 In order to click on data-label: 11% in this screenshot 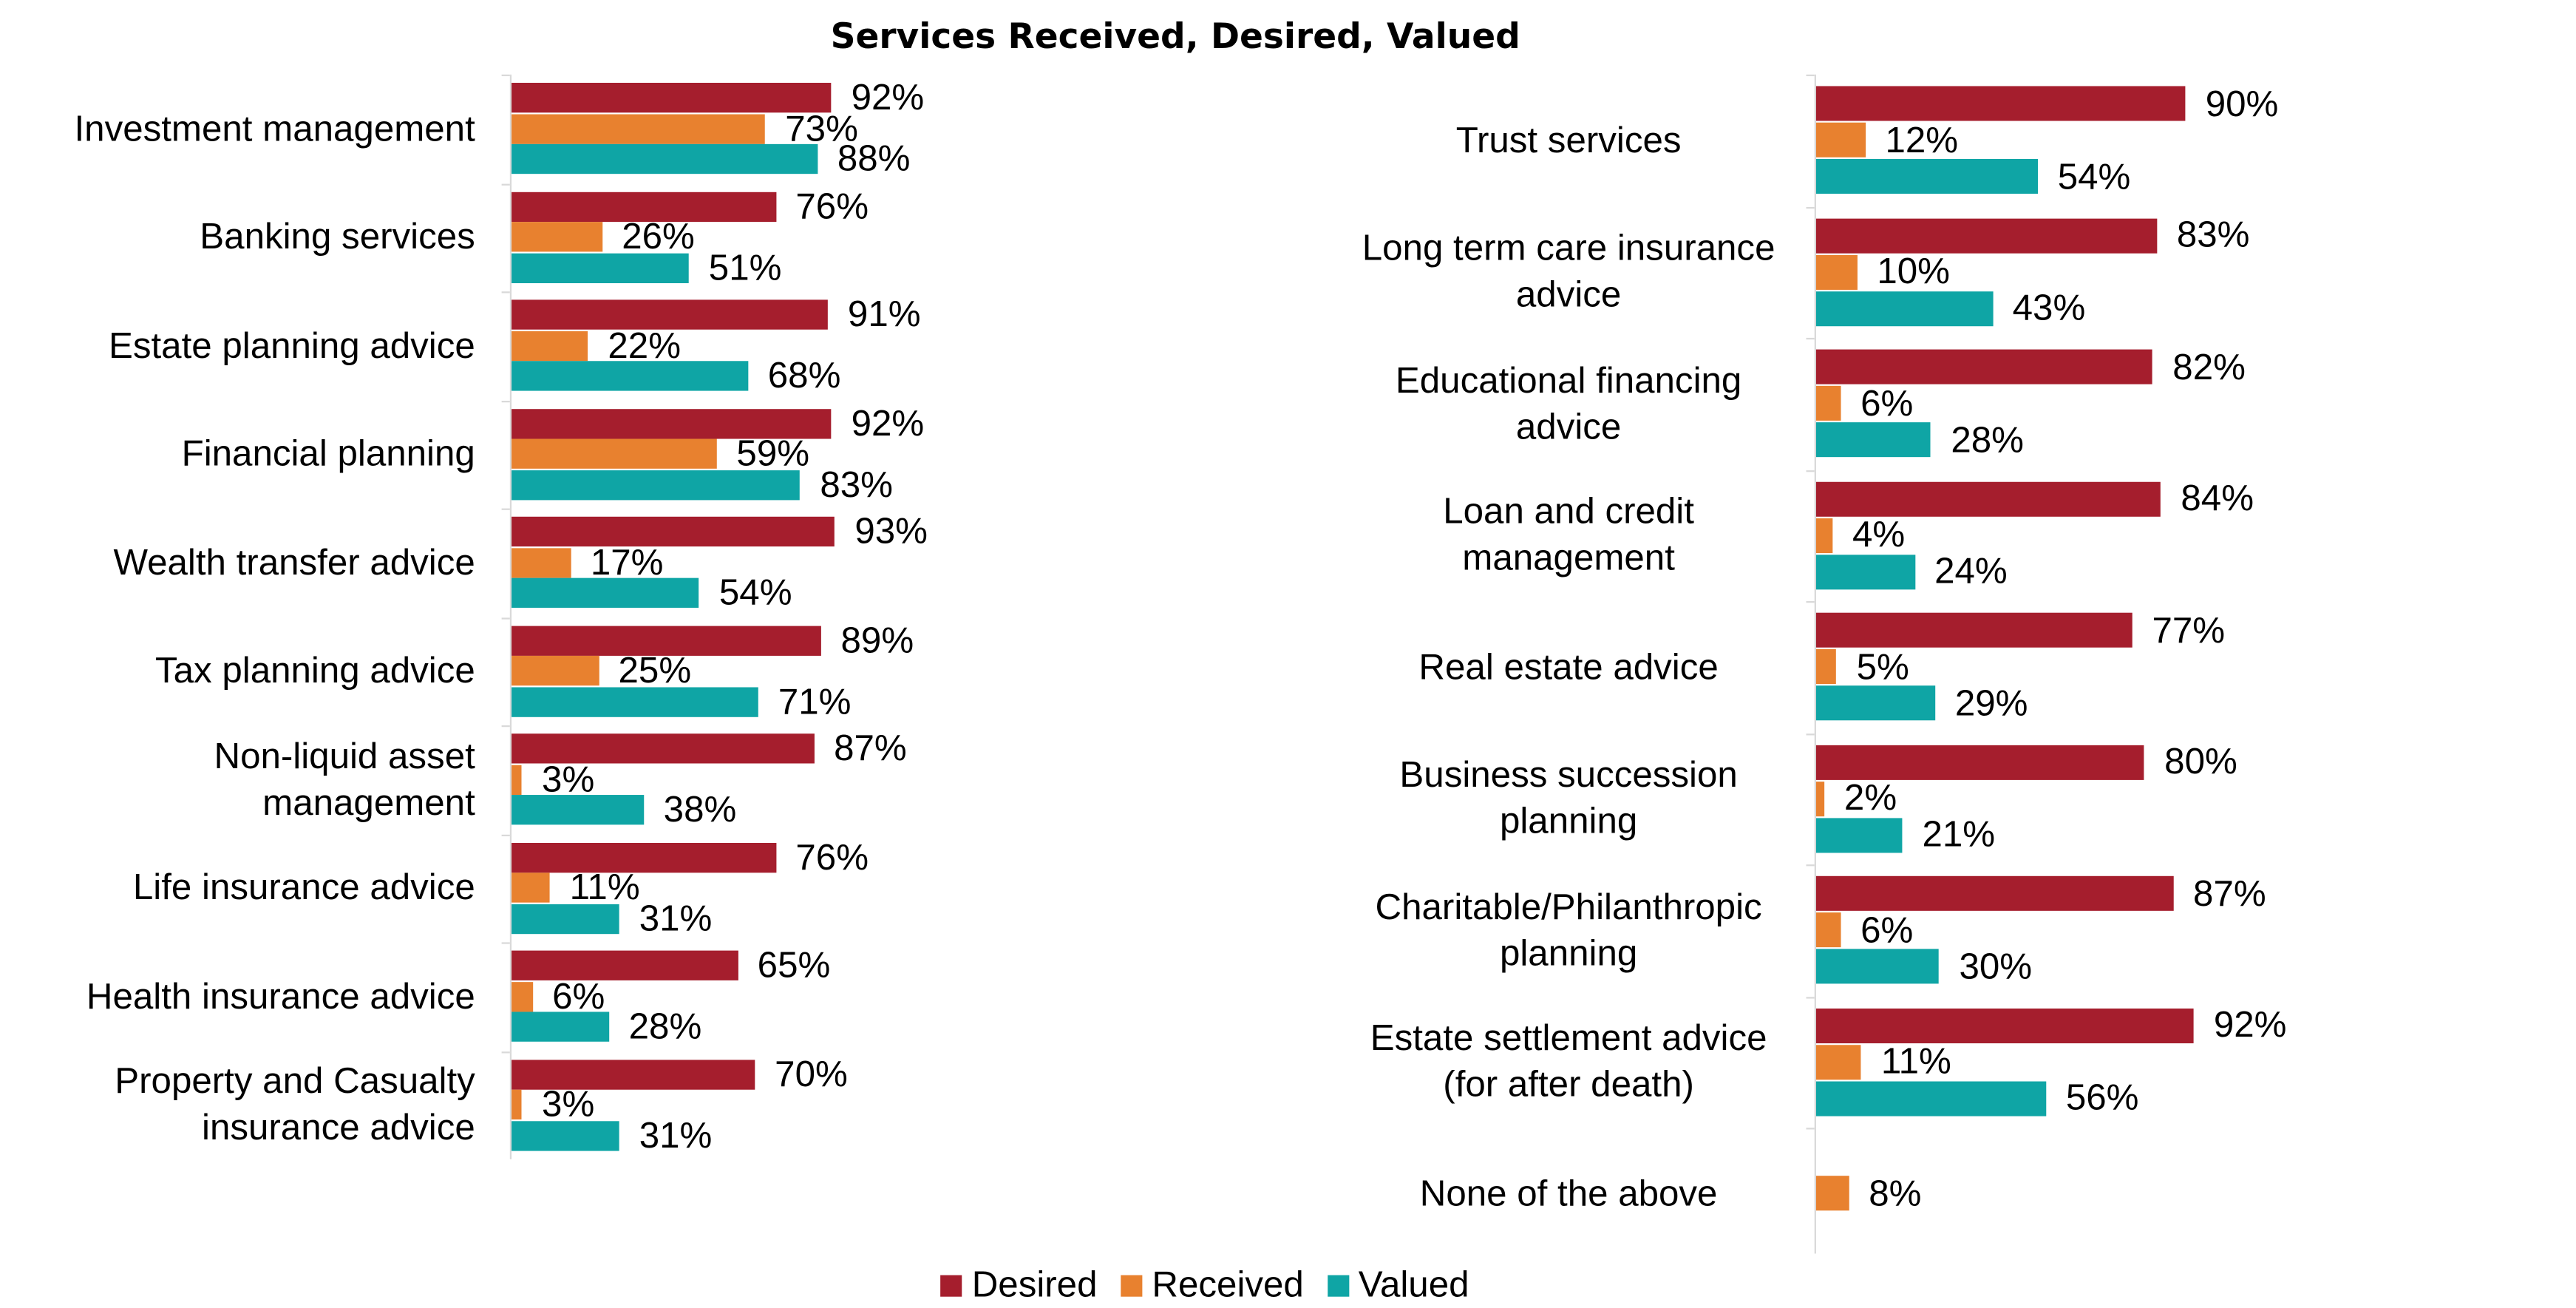, I will do `click(1915, 1061)`.